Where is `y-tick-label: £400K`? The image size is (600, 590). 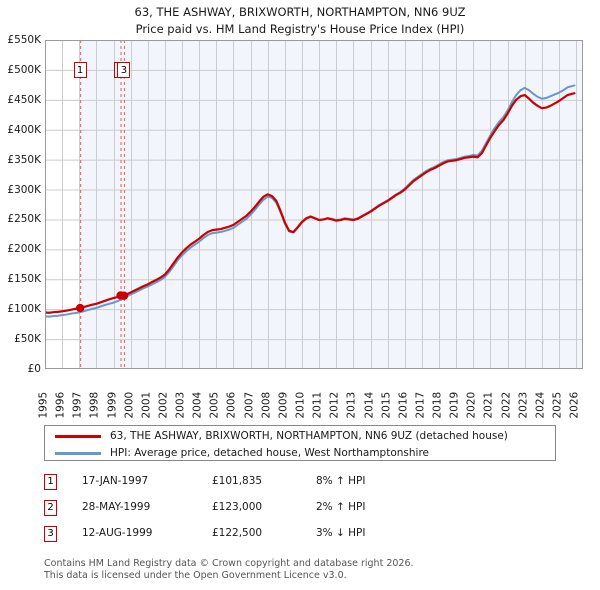 y-tick-label: £400K is located at coordinates (24, 129).